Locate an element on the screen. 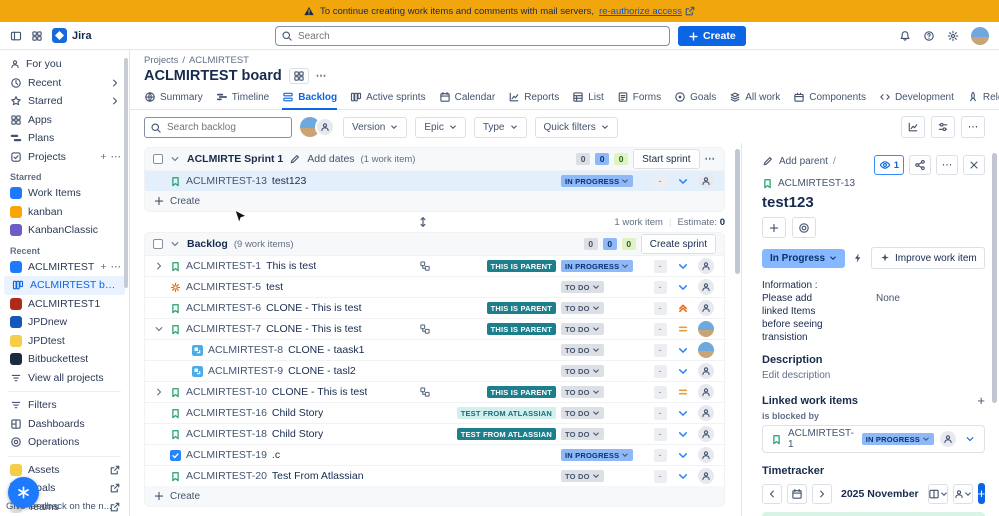 The height and width of the screenshot is (516, 999). sidebar-project-kanbanclassic: KanbanClassic is located at coordinates (64, 230).